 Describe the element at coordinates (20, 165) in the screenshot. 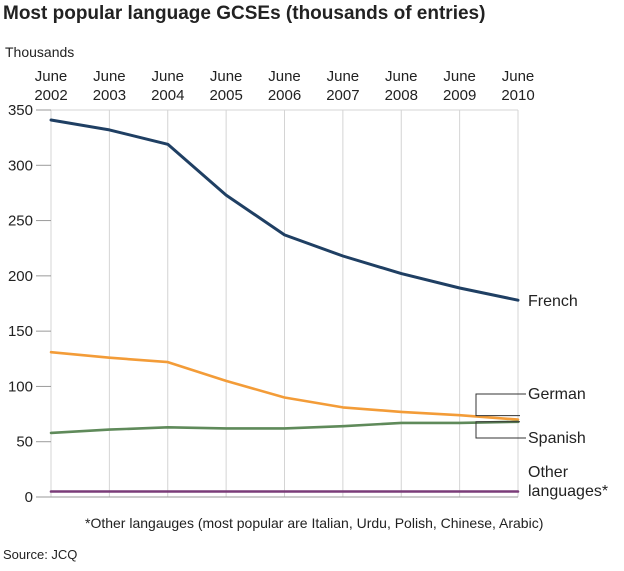

I see `y-tick-label: 300` at that location.